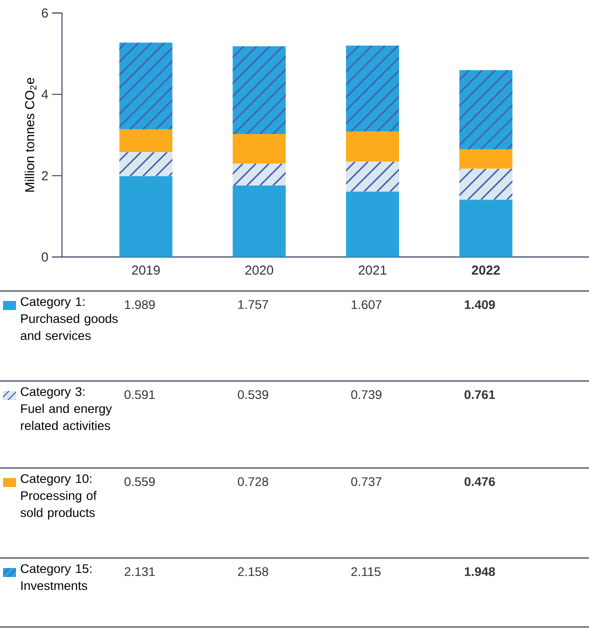 The image size is (589, 629). What do you see at coordinates (479, 395) in the screenshot?
I see `data-label: 0.761` at bounding box center [479, 395].